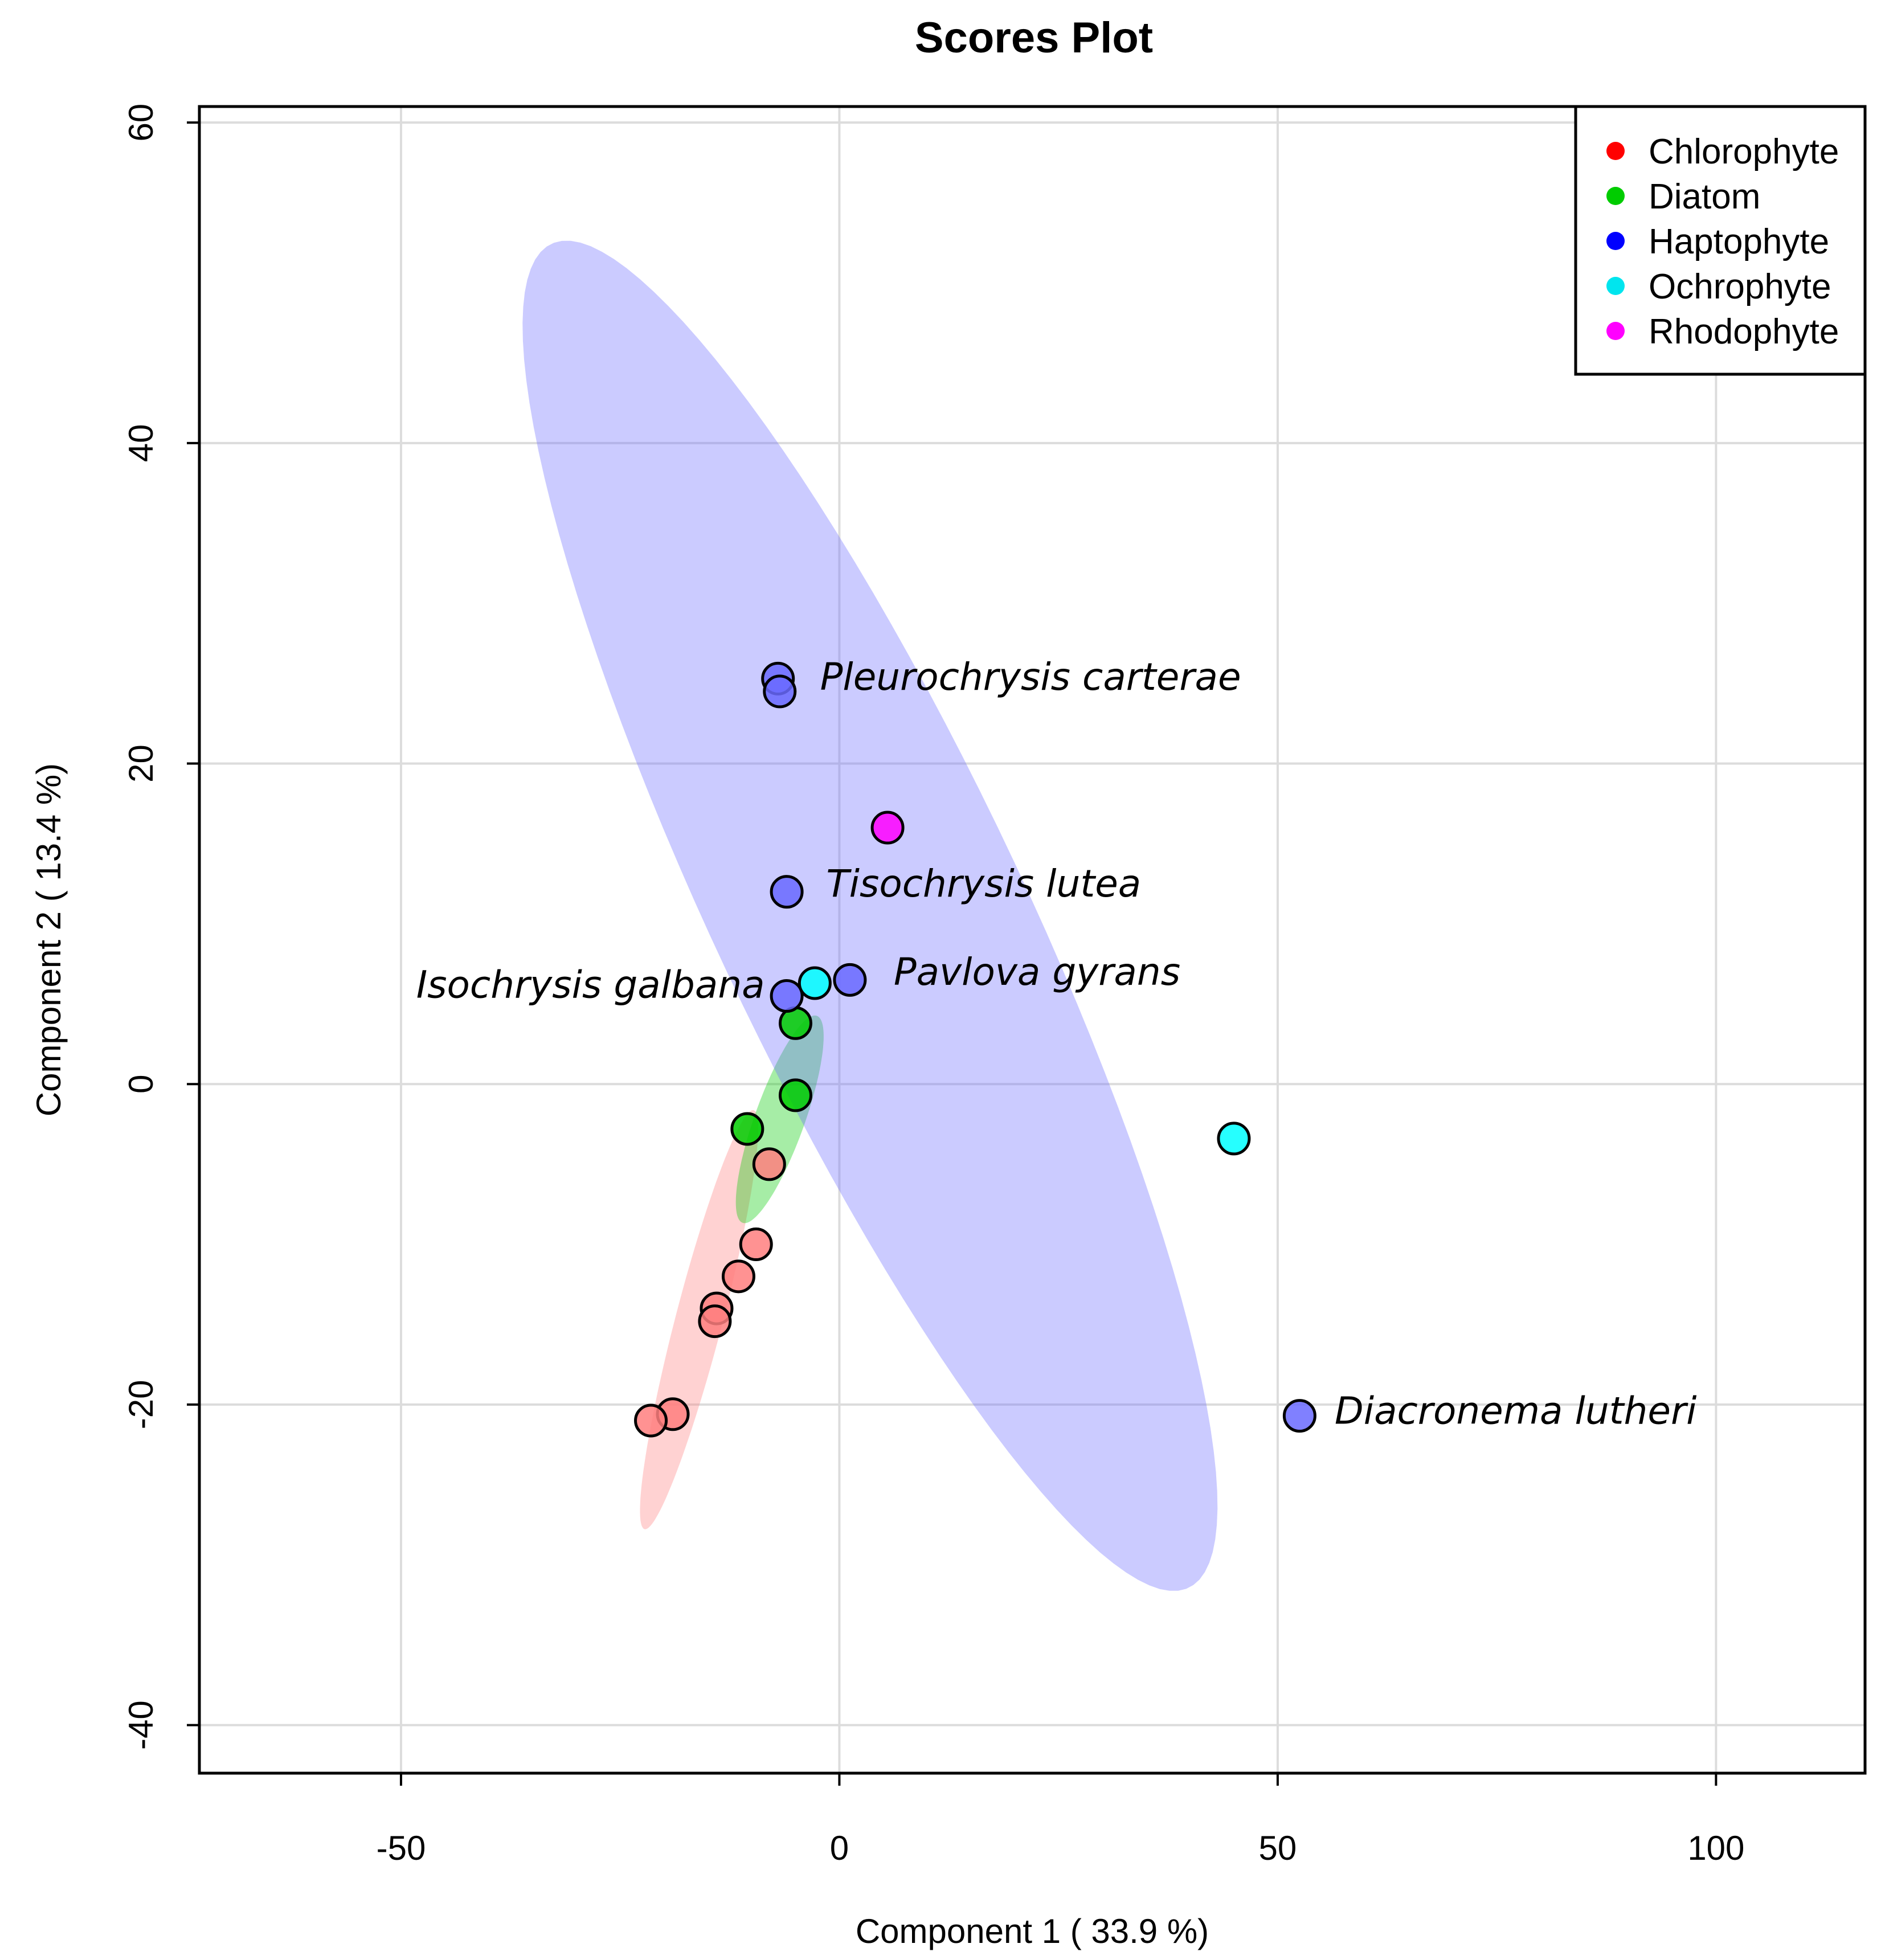 The width and height of the screenshot is (1881, 1960). I want to click on x-axis-title: Component 1 ( 33.9 %), so click(1032, 1931).